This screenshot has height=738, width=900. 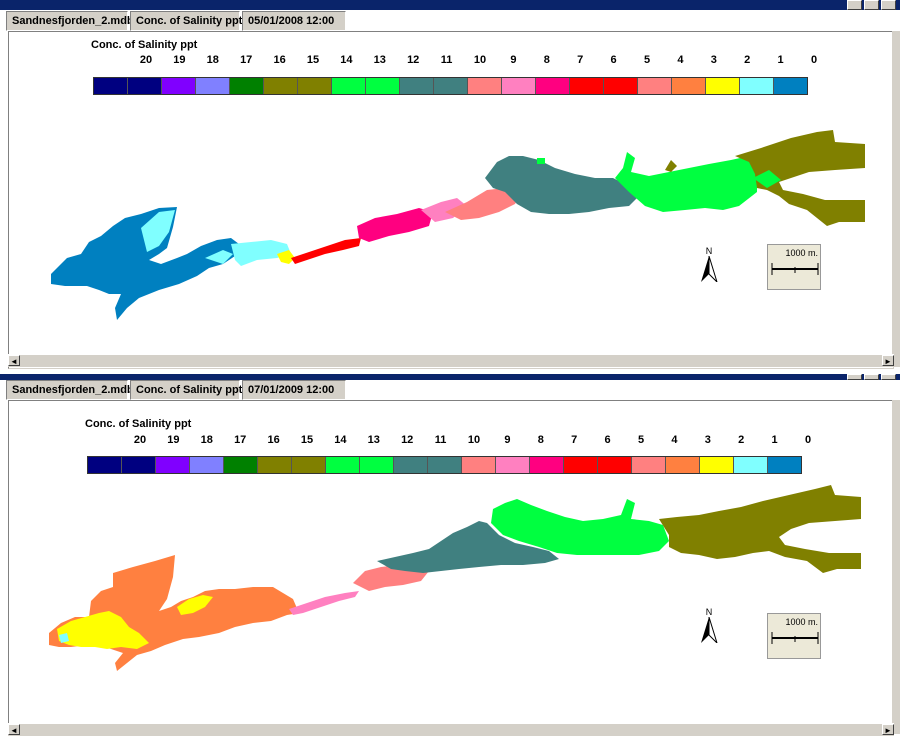 What do you see at coordinates (186, 390) in the screenshot?
I see `parameter-field: Conc. of Salinity ppt` at bounding box center [186, 390].